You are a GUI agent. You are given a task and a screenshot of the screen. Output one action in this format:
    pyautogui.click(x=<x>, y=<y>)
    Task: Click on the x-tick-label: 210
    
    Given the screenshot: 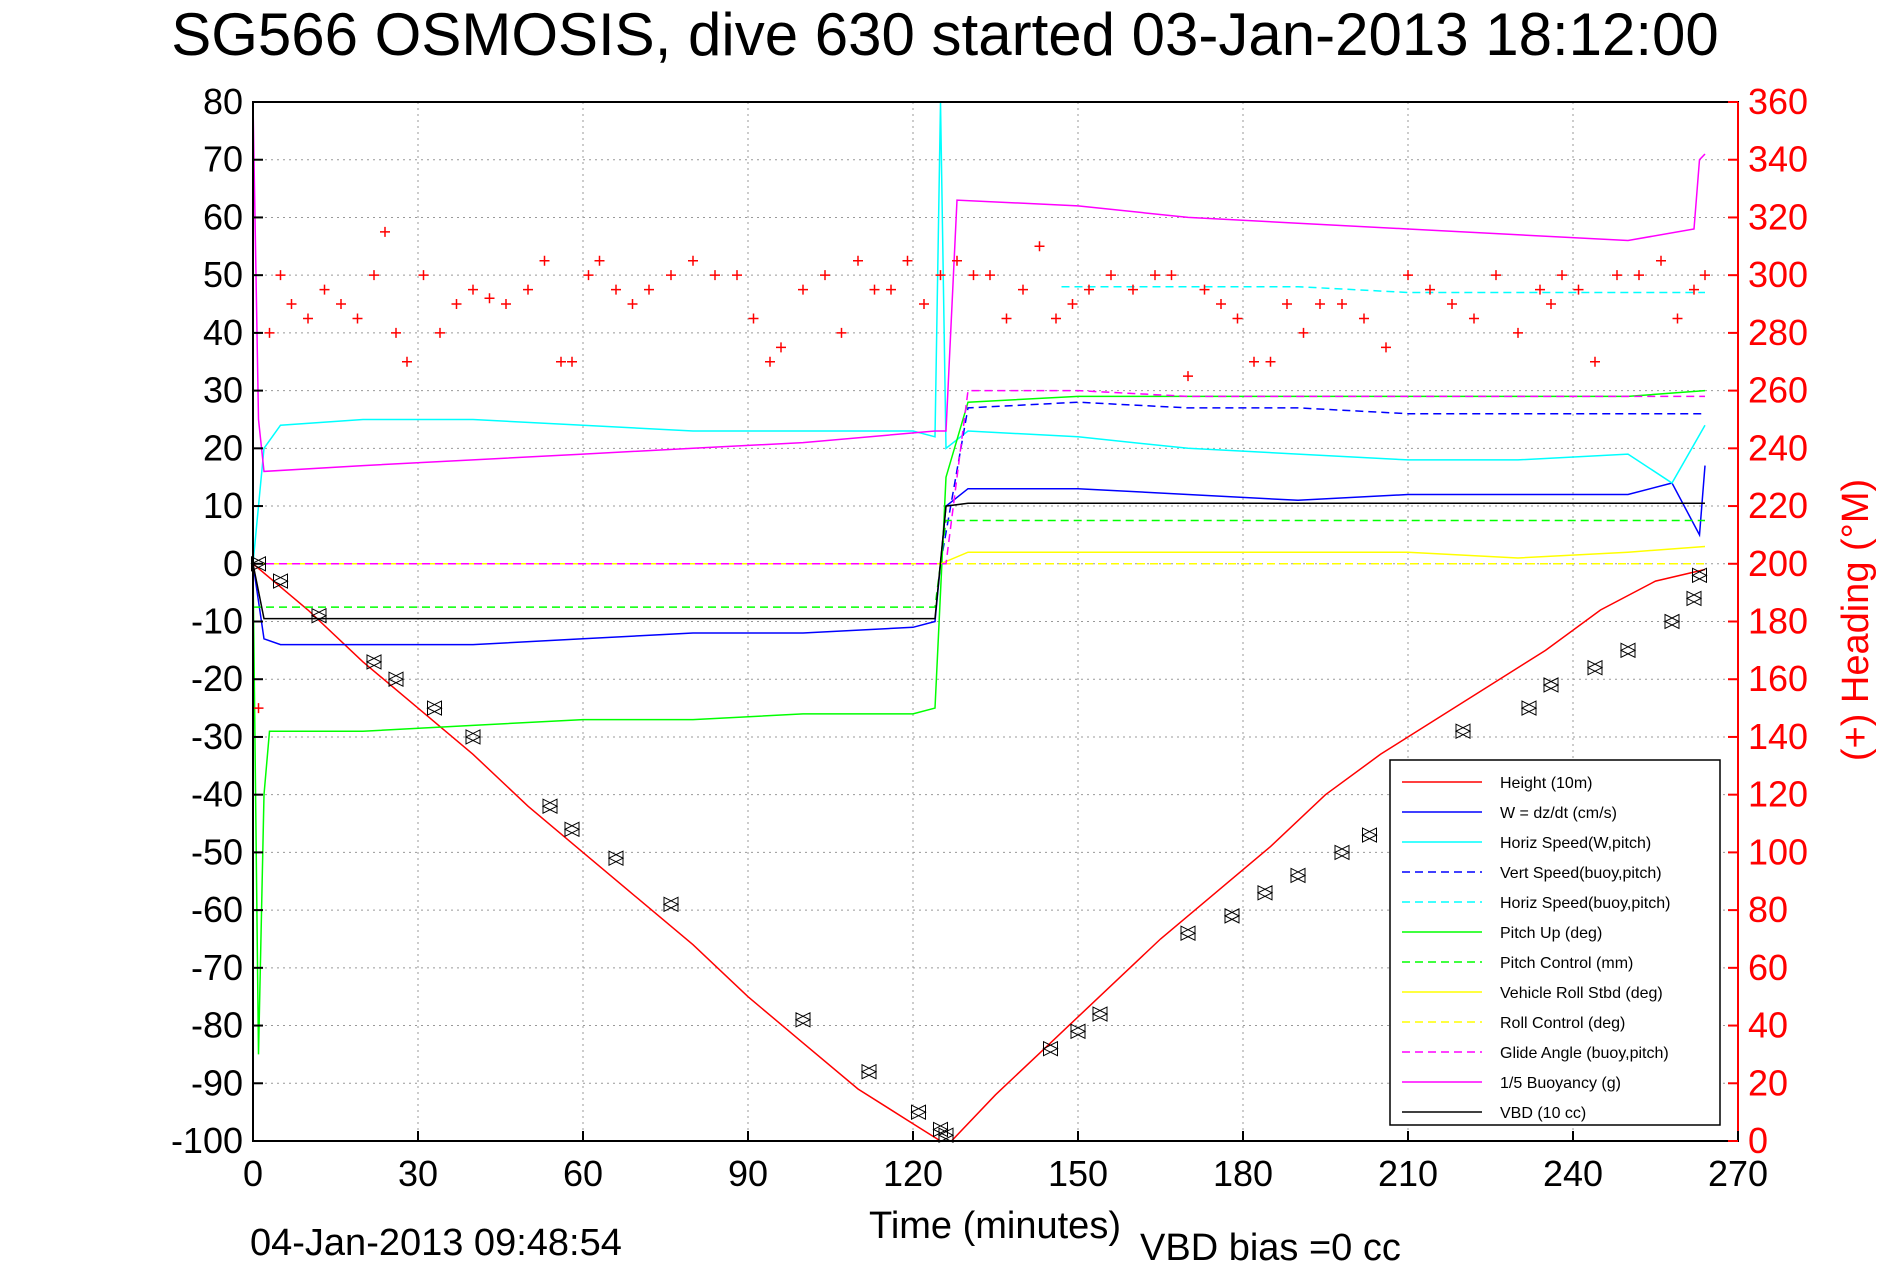 What is the action you would take?
    pyautogui.click(x=1408, y=1173)
    